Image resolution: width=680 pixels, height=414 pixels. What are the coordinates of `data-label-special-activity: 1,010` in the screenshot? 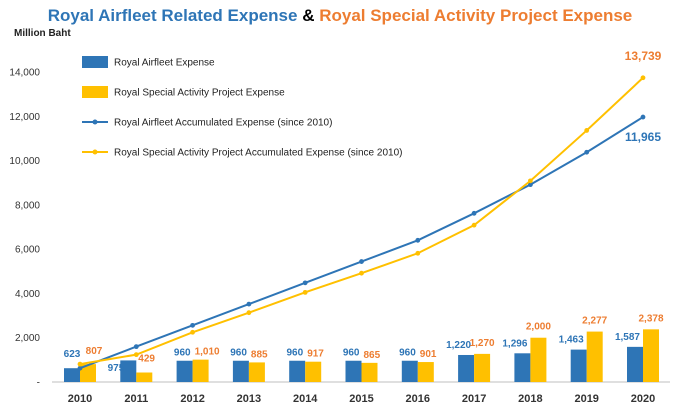 It's located at (207, 352).